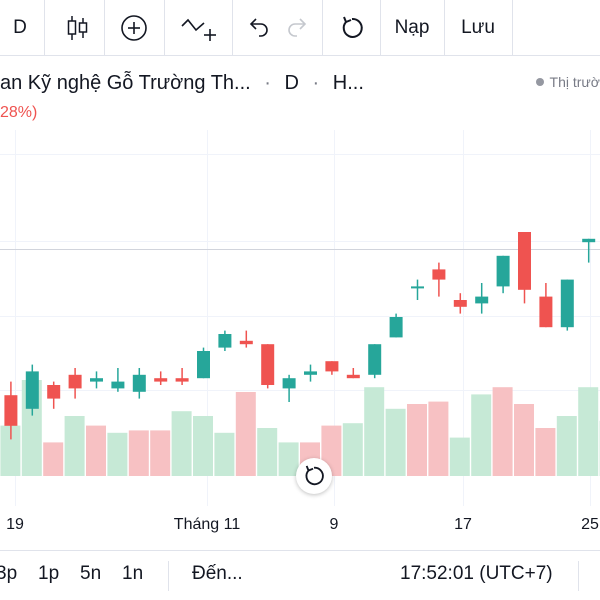 The height and width of the screenshot is (600, 600). I want to click on market-status-dot-icon, so click(539, 82).